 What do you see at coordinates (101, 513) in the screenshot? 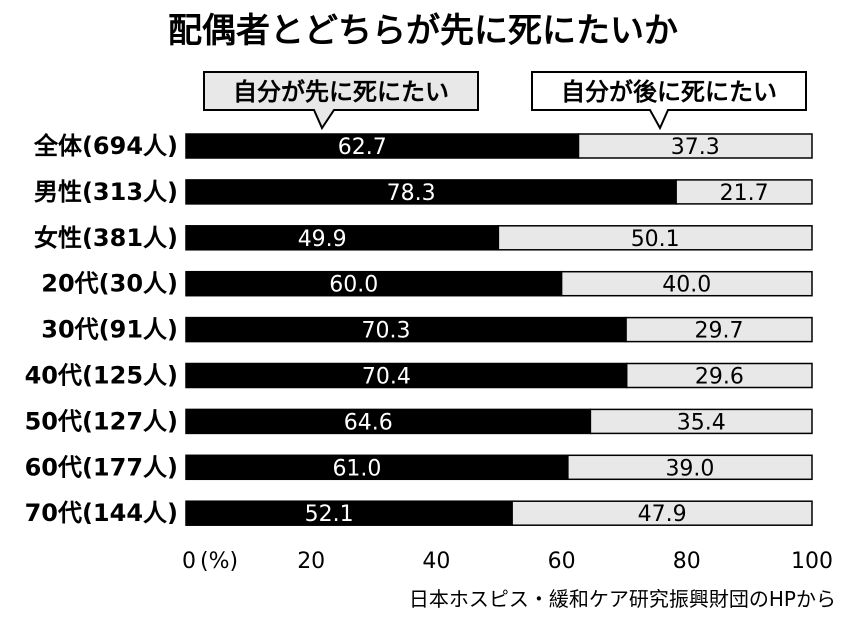
I see `row-label: 70代(144人)` at bounding box center [101, 513].